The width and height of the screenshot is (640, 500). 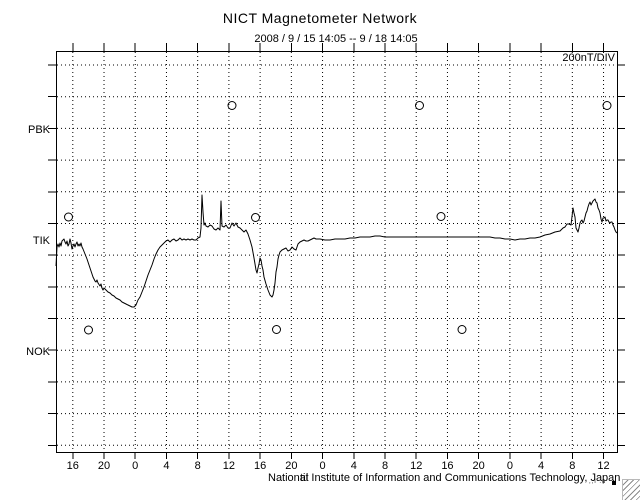 What do you see at coordinates (42, 241) in the screenshot?
I see `y-axis-station-label: TIK` at bounding box center [42, 241].